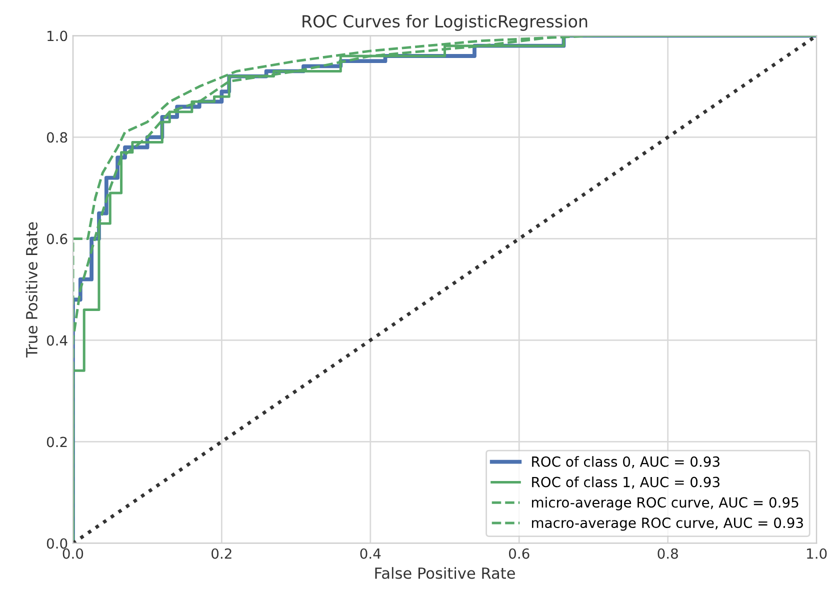 The width and height of the screenshot is (829, 595). I want to click on x-axis-title: False Positive Rate, so click(445, 573).